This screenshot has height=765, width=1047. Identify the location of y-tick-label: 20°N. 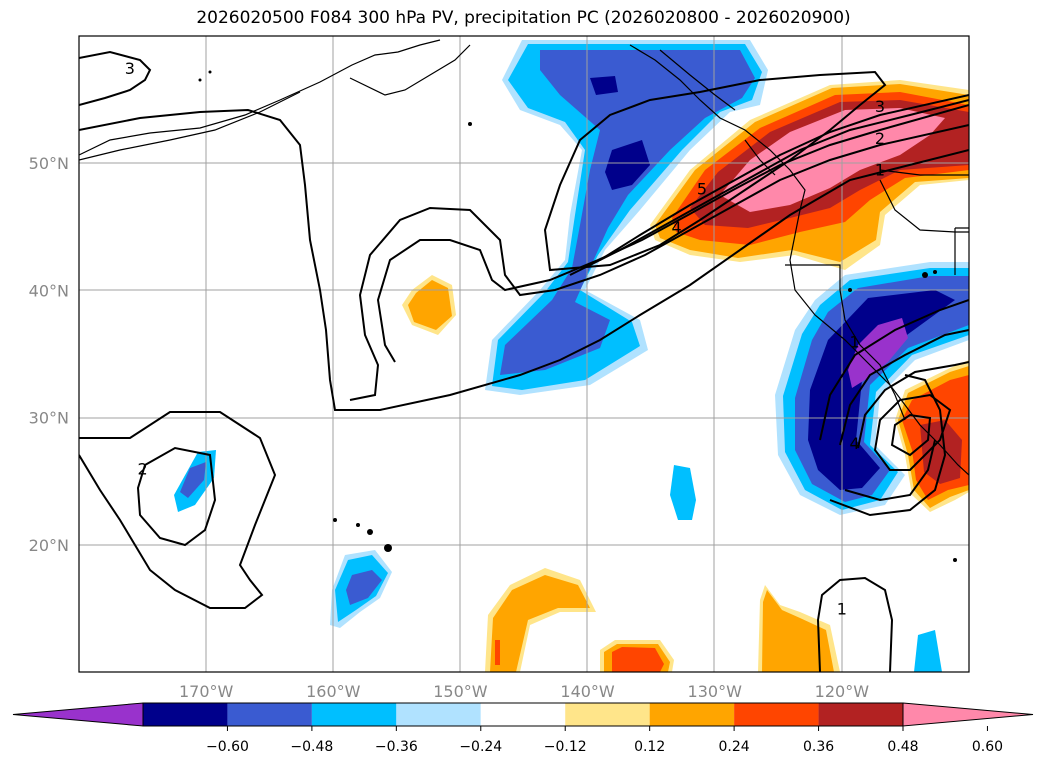
(49, 545).